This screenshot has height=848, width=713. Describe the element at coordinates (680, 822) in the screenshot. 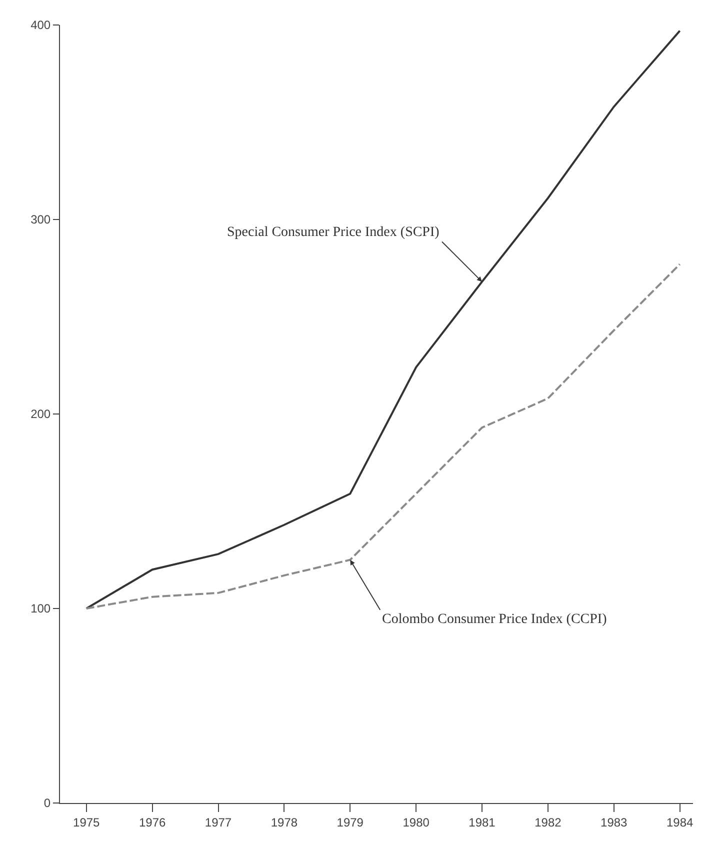

I see `x-tick-label: 1984` at that location.